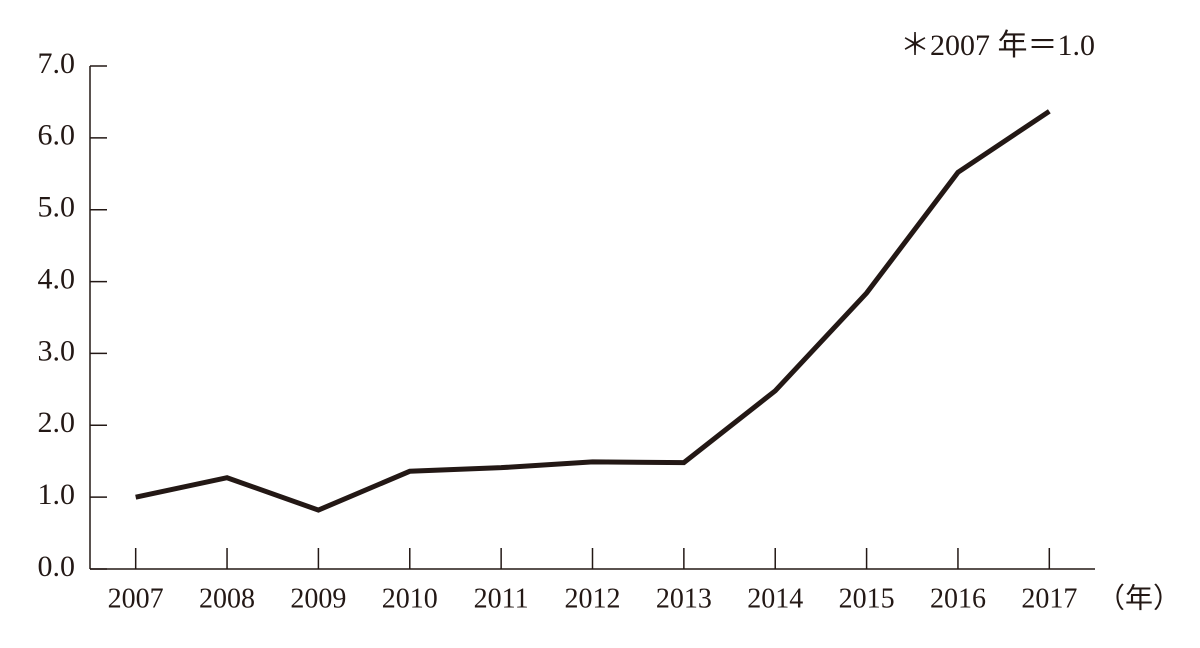  I want to click on x-tick-label: 2015, so click(867, 598).